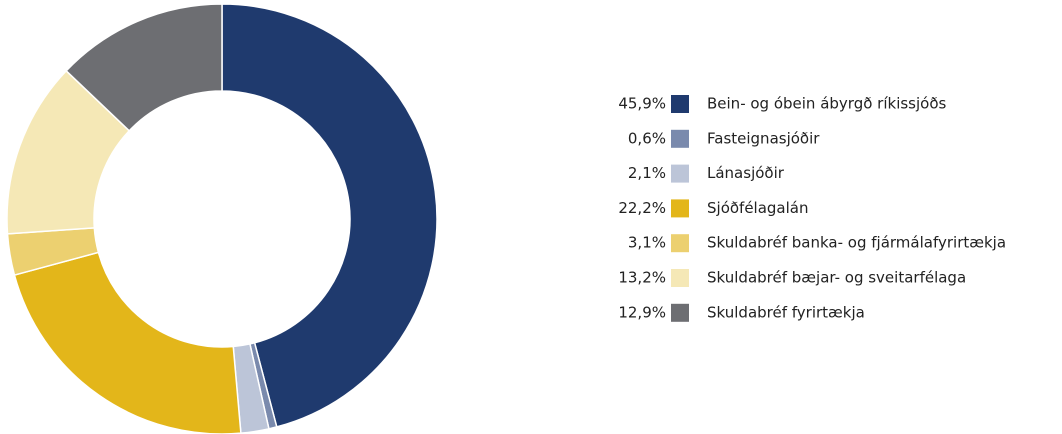  I want to click on legend-value: 0,6%, so click(647, 138).